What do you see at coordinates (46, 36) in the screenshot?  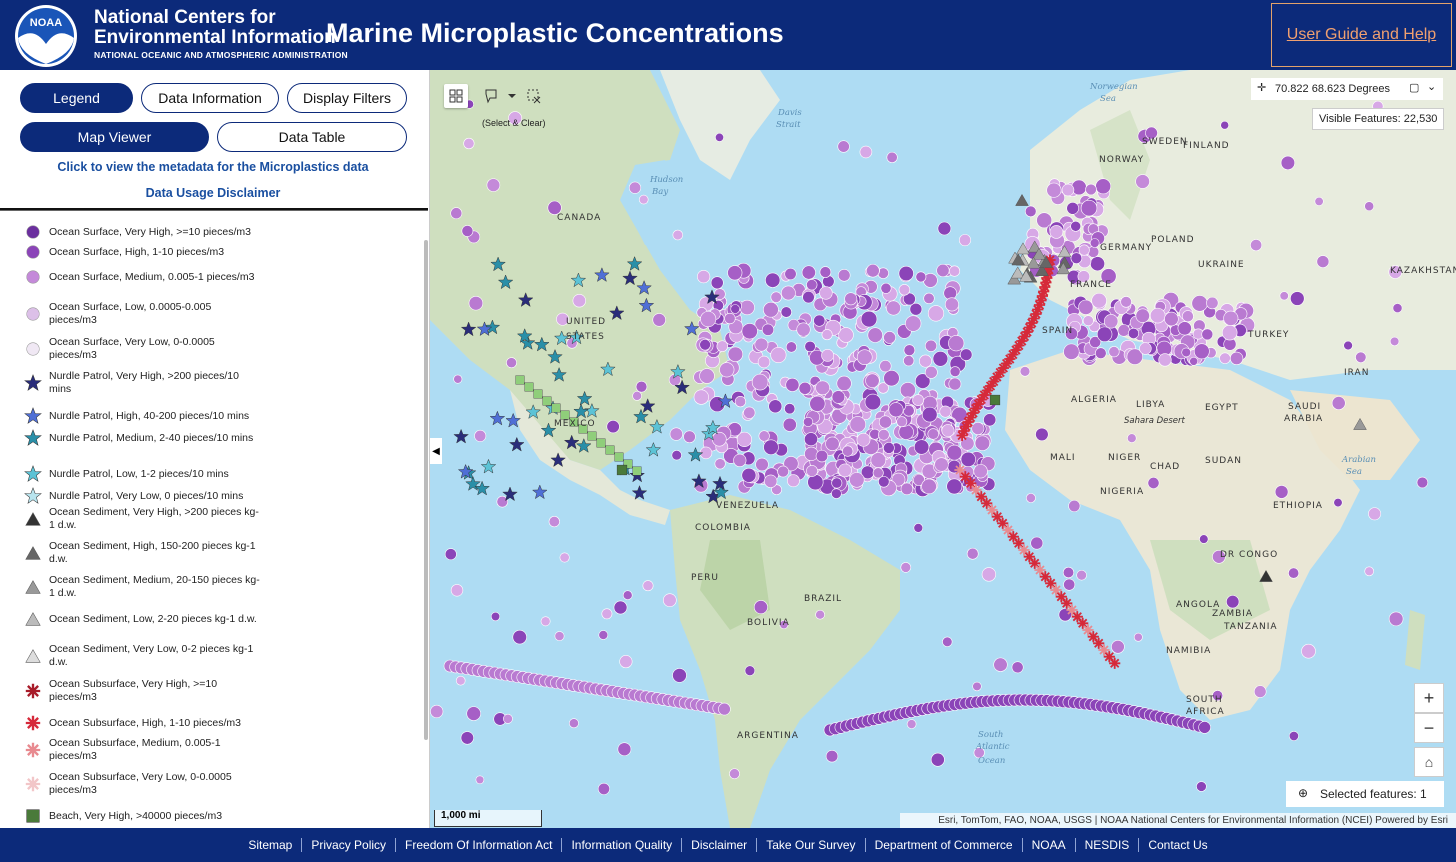 I see `noaa-logo-icon: NOAA` at bounding box center [46, 36].